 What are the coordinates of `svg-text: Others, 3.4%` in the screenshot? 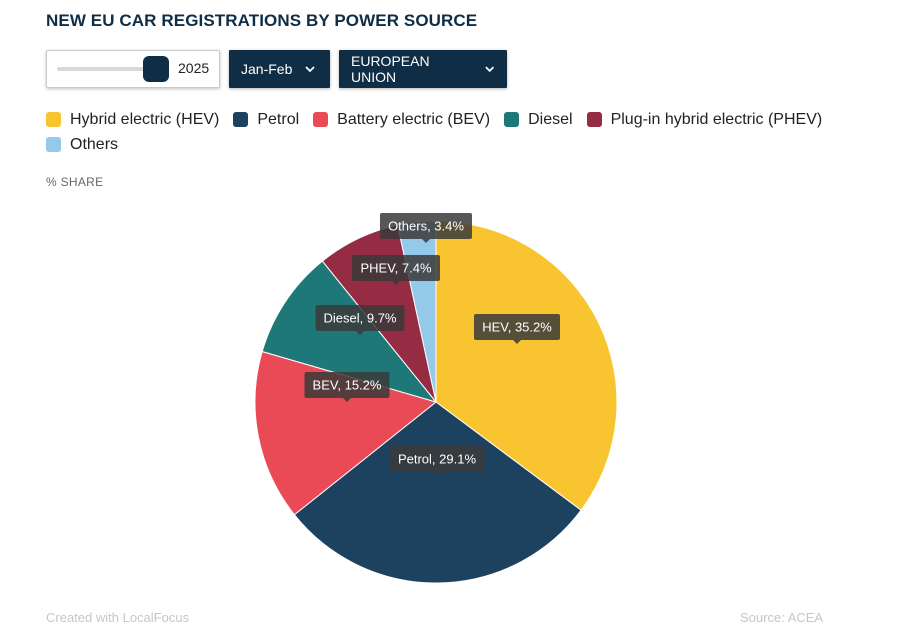 It's located at (426, 226).